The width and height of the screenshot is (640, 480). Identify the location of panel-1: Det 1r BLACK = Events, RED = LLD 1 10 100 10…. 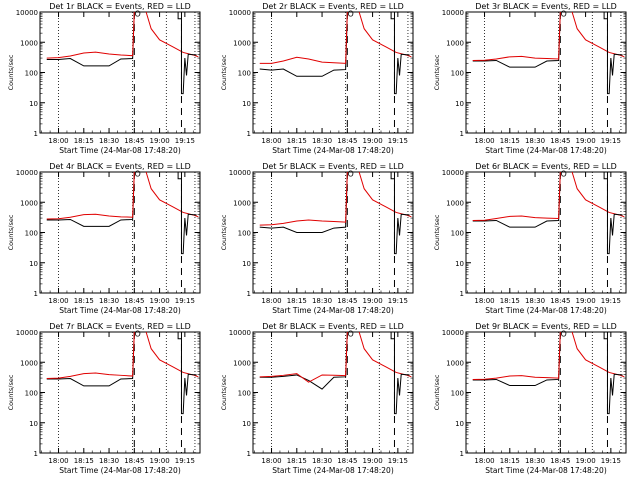
(104, 78).